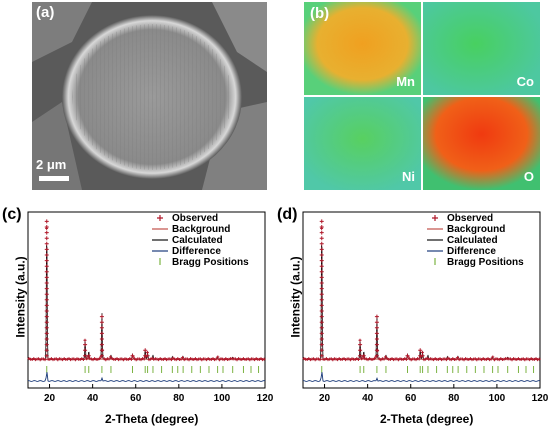  I want to click on o-map-image, so click(481, 143).